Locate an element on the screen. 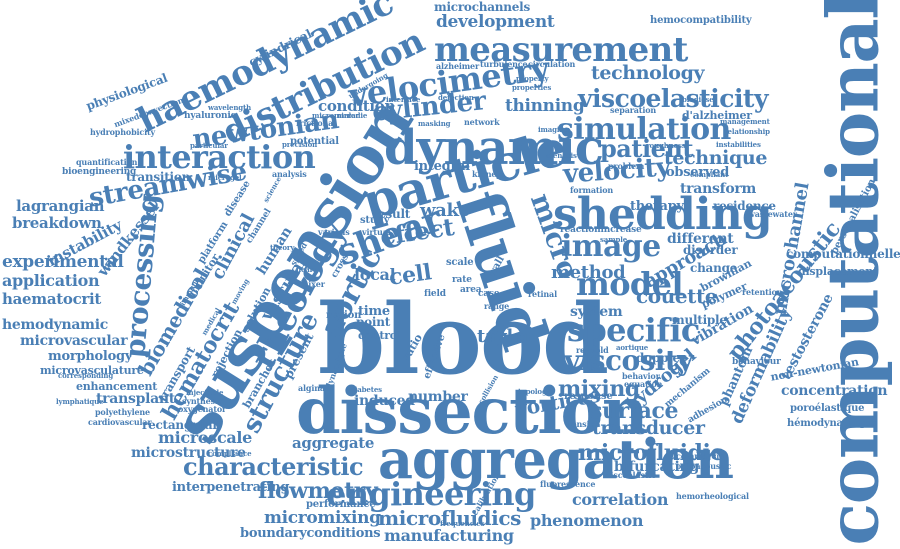 The width and height of the screenshot is (900, 549). cloud-word: manufacturing is located at coordinates (449, 535).